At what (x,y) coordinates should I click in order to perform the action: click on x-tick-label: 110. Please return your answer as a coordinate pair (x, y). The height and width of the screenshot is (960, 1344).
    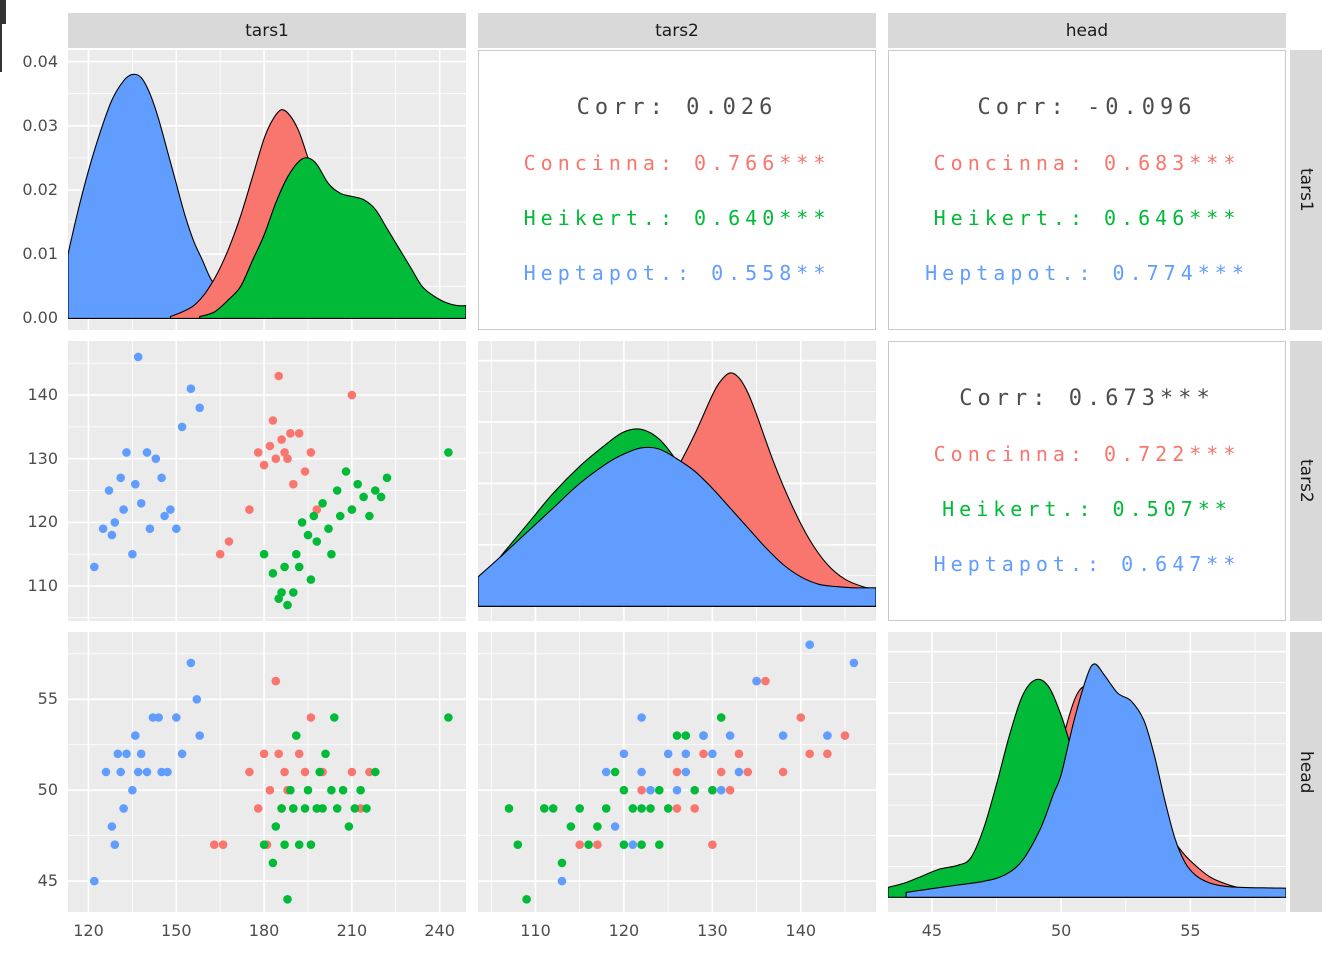
    Looking at the image, I should click on (535, 930).